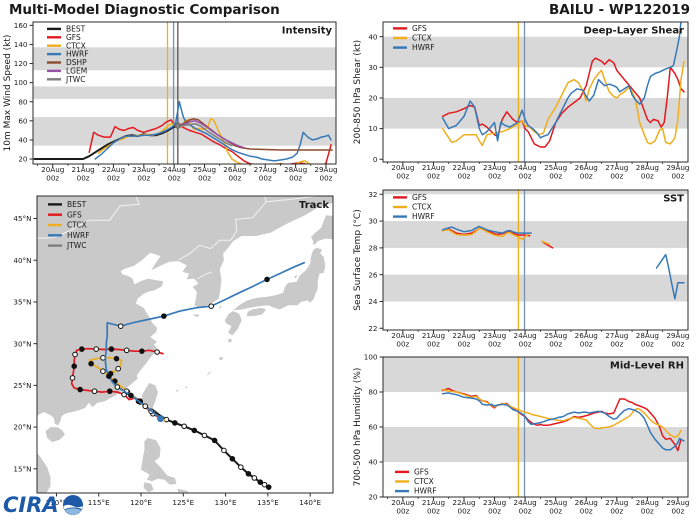 Image resolution: width=700 pixels, height=525 pixels. I want to click on svg-text: 140°E, so click(310, 502).